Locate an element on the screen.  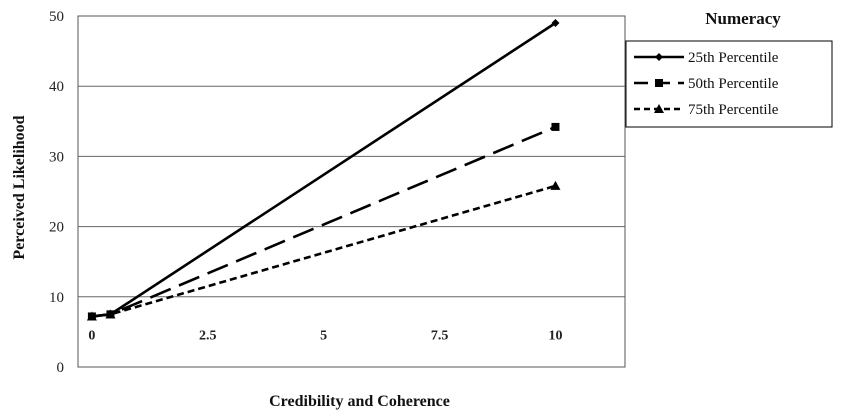
x-axis-title: Credibility and Coherence is located at coordinates (359, 401).